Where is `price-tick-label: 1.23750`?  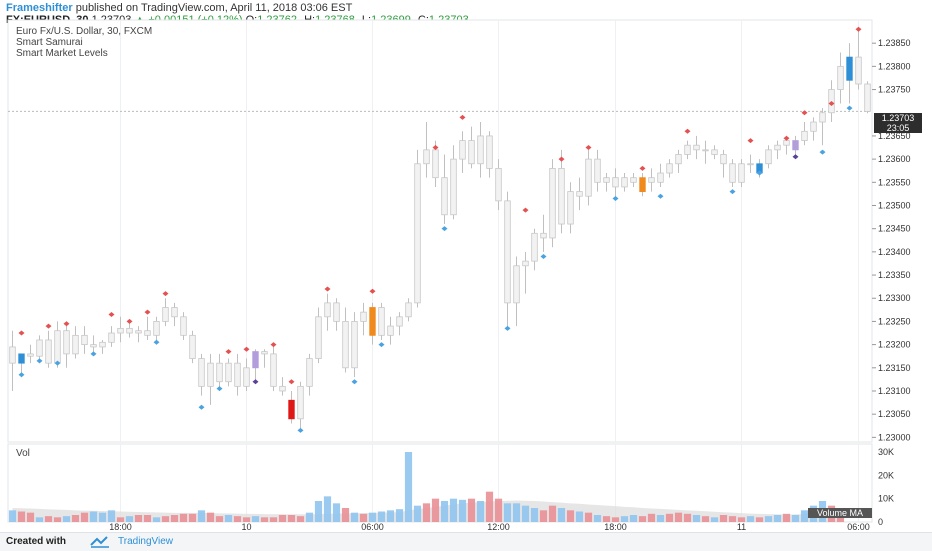
price-tick-label: 1.23750 is located at coordinates (894, 90).